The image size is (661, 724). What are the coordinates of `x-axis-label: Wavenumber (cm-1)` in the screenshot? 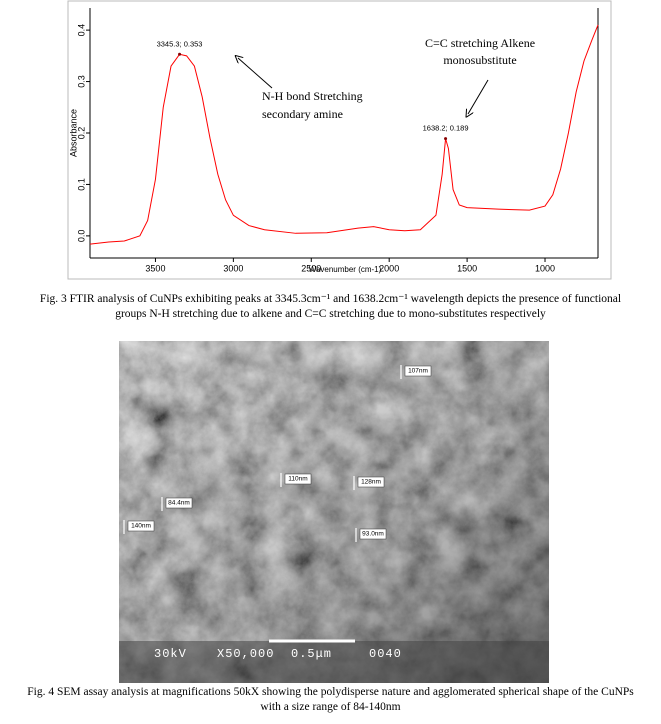 It's located at (345, 269).